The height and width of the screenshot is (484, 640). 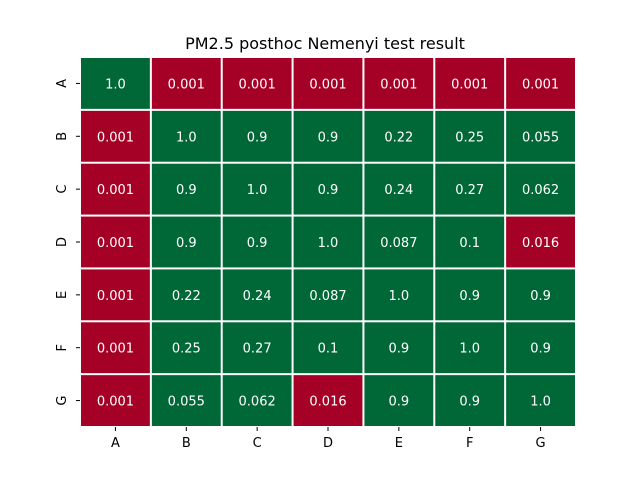 I want to click on heatmap-value-label-b-e: 0.22, so click(x=398, y=137).